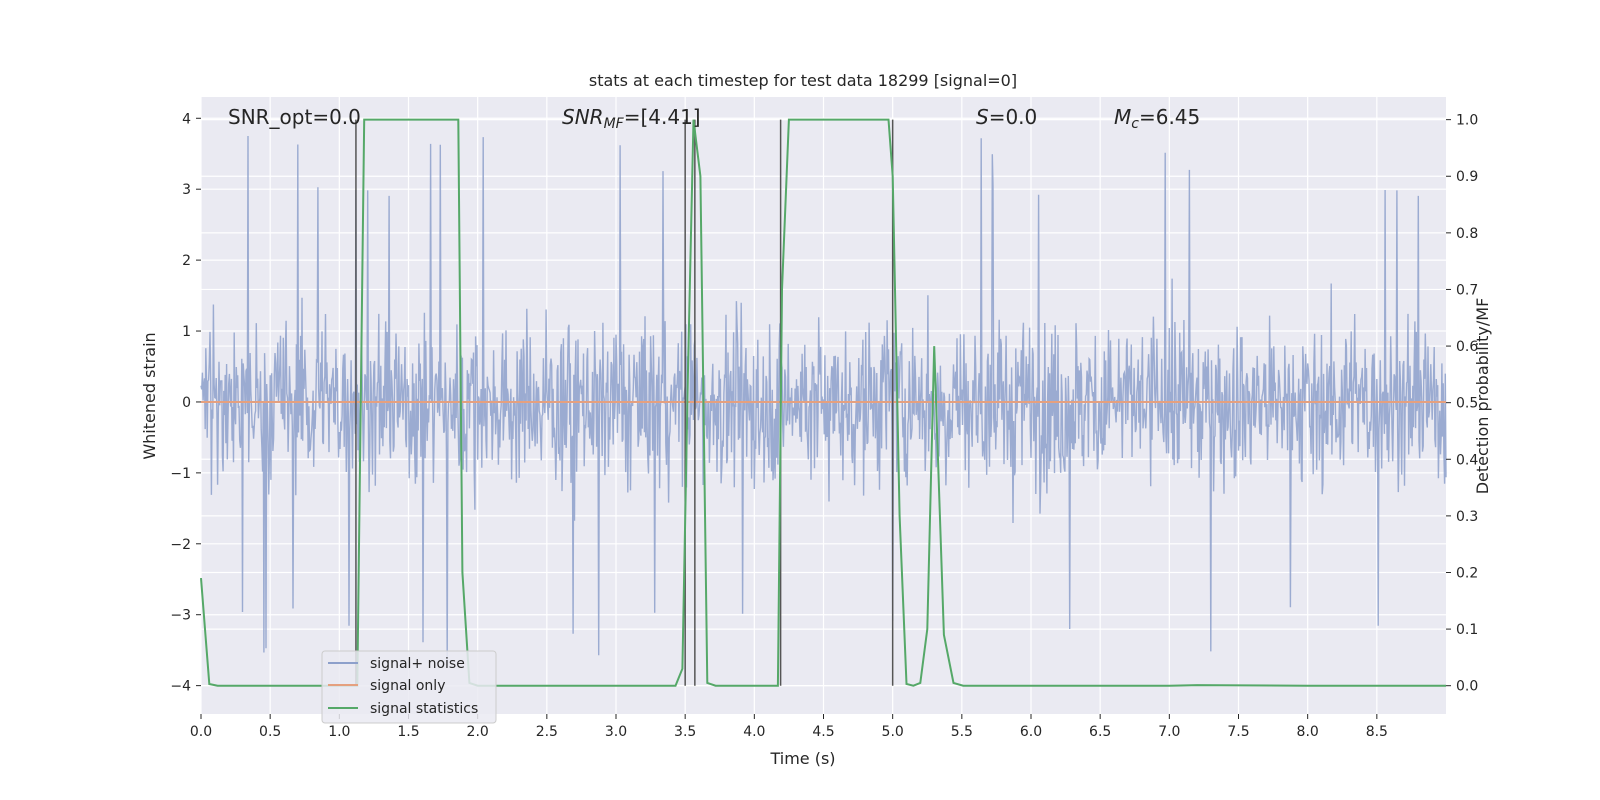 This screenshot has height=800, width=1600. What do you see at coordinates (614, 124) in the screenshot?
I see `annotation-snr-mf-sub: MF` at bounding box center [614, 124].